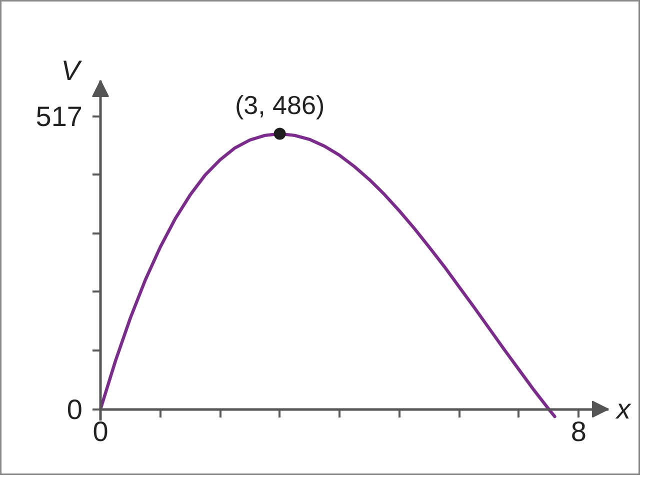 This screenshot has width=646, height=481. Describe the element at coordinates (59, 116) in the screenshot. I see `y-tick-label: 517` at that location.